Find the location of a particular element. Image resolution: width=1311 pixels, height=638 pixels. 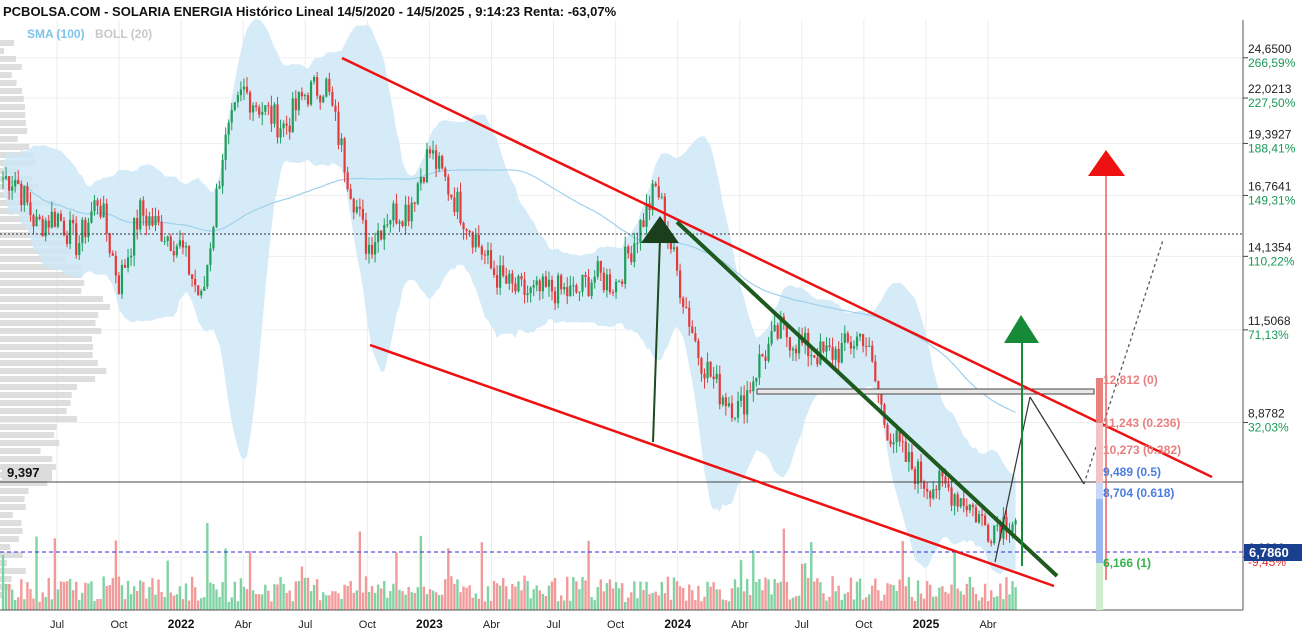

y-tick-label: 22,0213 is located at coordinates (1270, 89).